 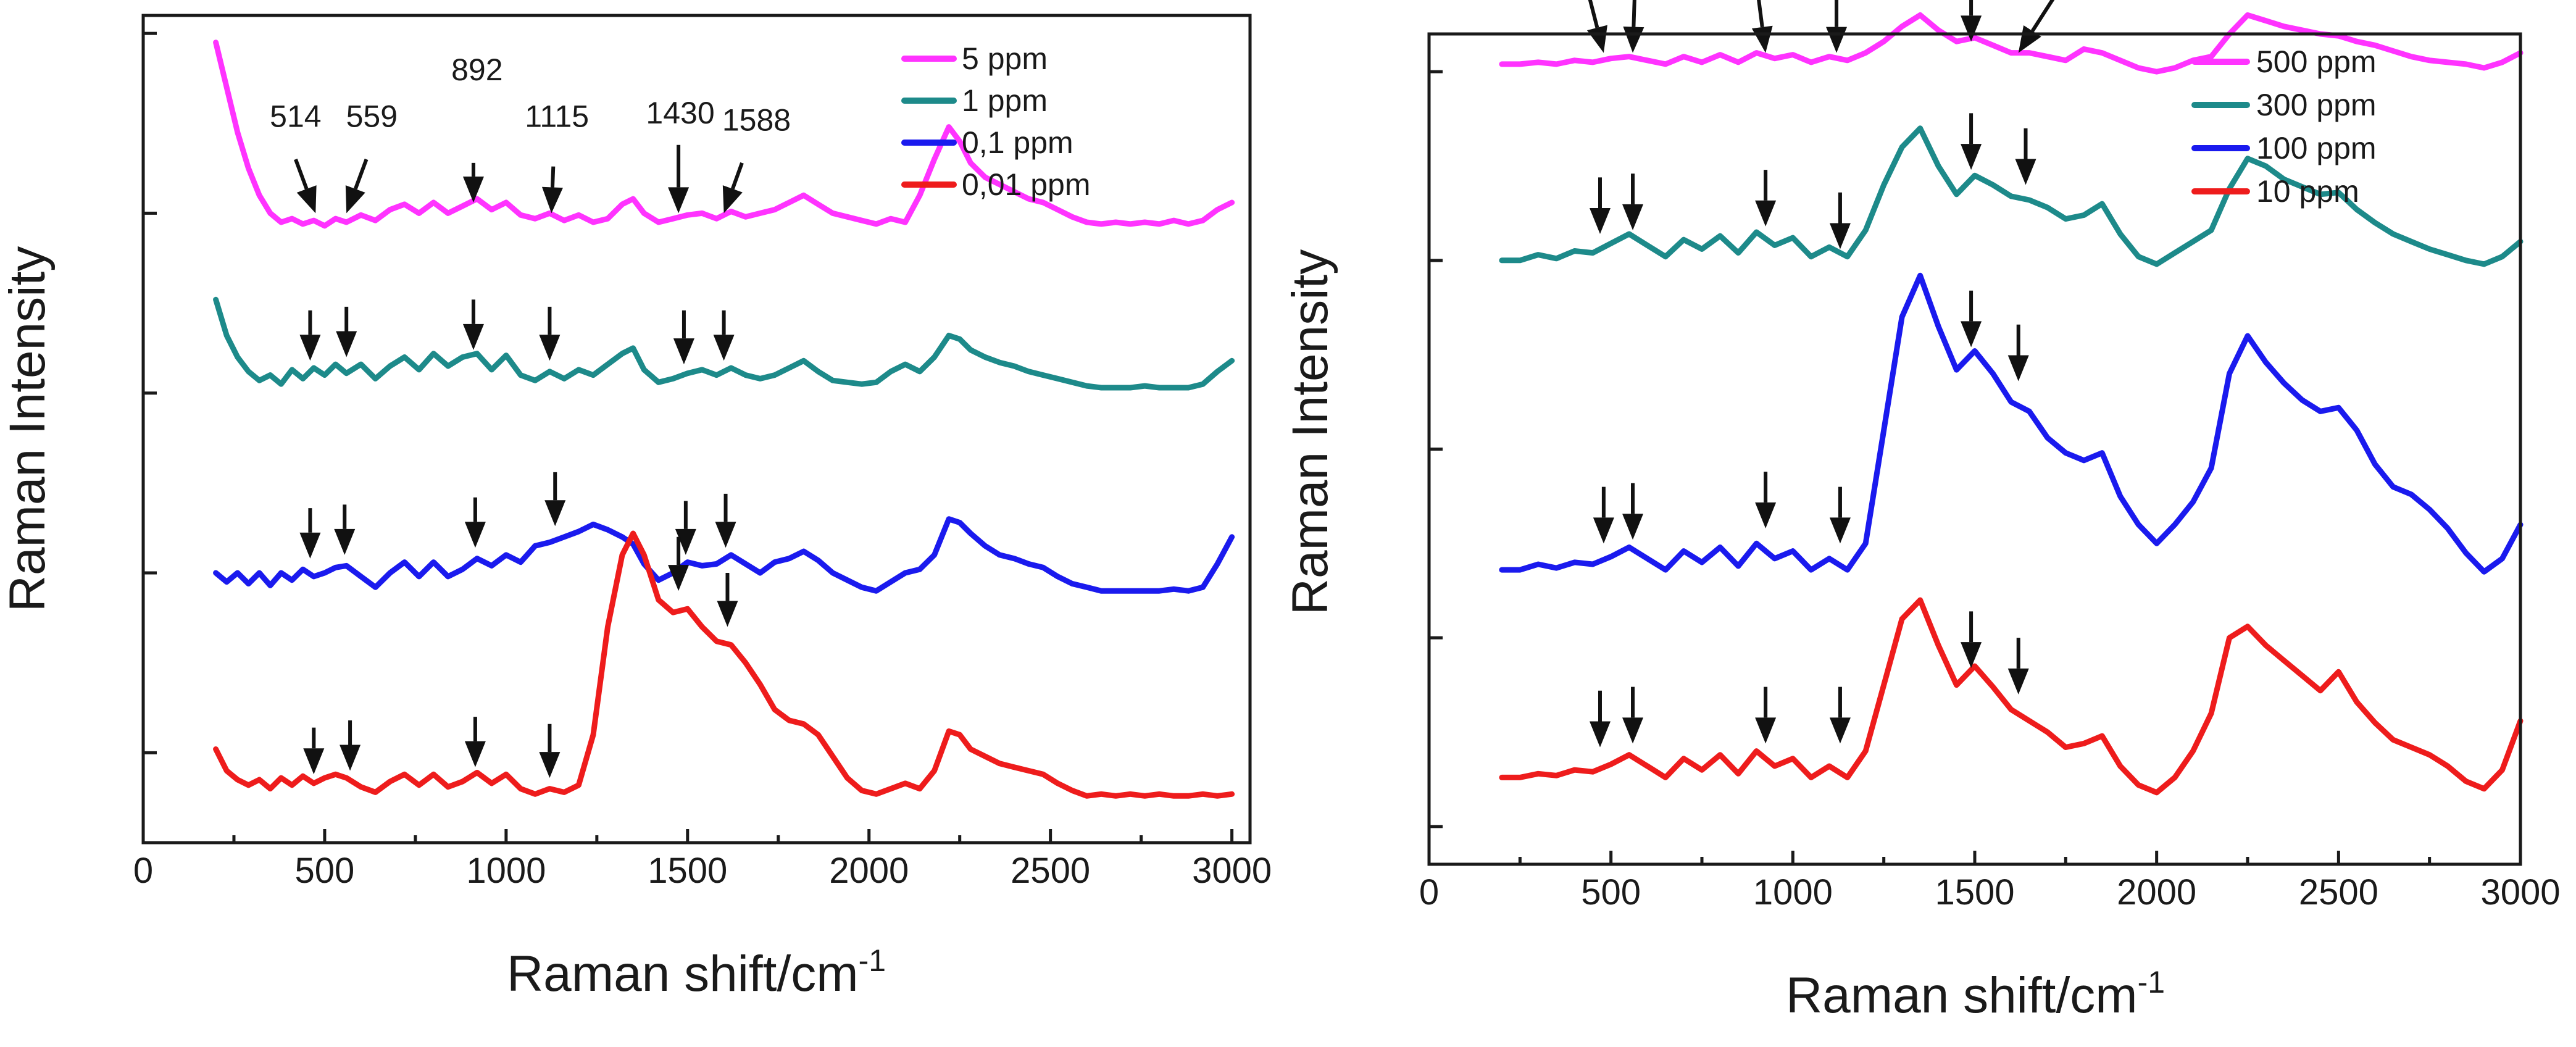 What do you see at coordinates (1005, 100) in the screenshot?
I see `legend-label: 1 ppm` at bounding box center [1005, 100].